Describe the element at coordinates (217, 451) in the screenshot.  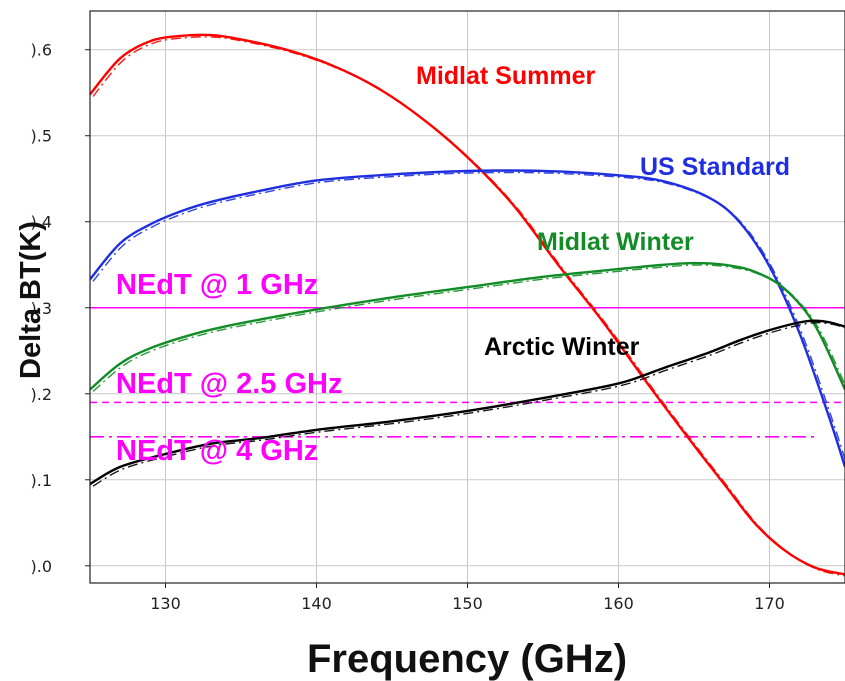
I see `threshold-label-4ghz: NEdT @ 4 GHz` at that location.